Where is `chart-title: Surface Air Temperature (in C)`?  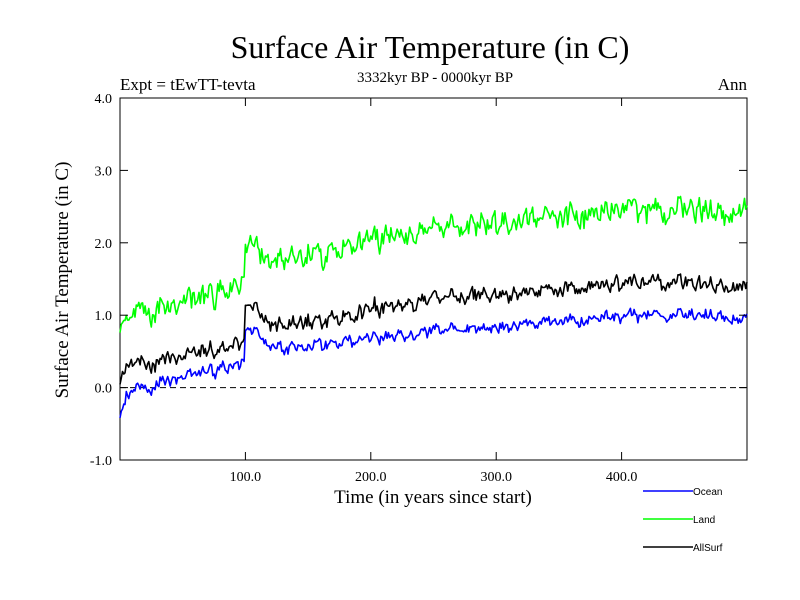 chart-title: Surface Air Temperature (in C) is located at coordinates (430, 47).